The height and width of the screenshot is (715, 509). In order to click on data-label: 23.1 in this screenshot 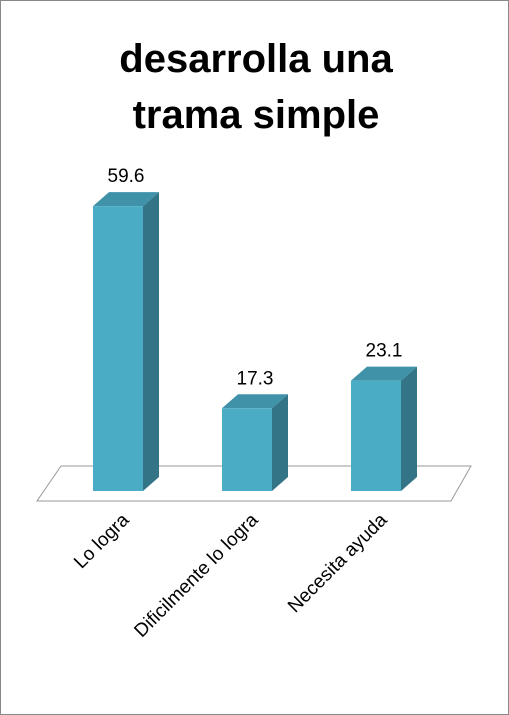, I will do `click(384, 351)`.